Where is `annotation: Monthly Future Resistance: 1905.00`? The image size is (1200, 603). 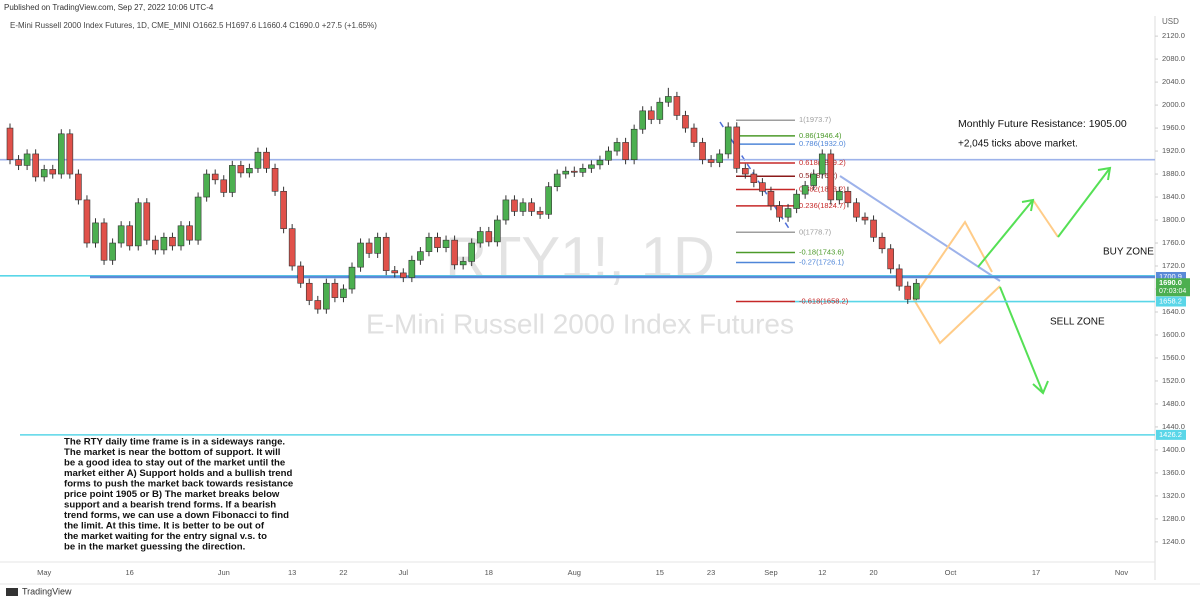
annotation: Monthly Future Resistance: 1905.00 is located at coordinates (1042, 124).